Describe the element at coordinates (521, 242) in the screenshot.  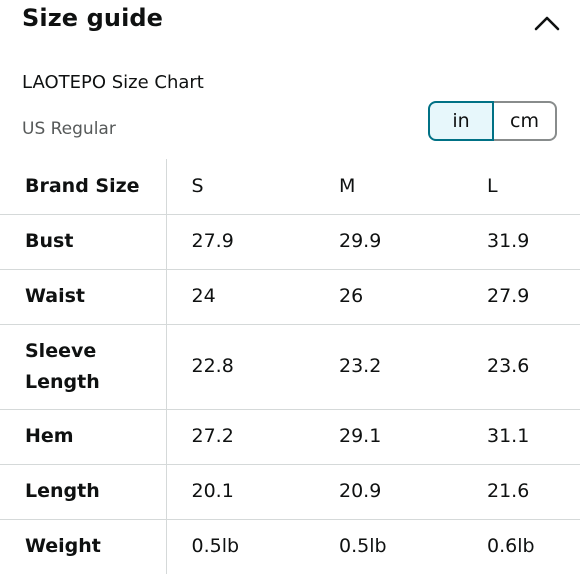
I see `table-cell: 31.9` at that location.